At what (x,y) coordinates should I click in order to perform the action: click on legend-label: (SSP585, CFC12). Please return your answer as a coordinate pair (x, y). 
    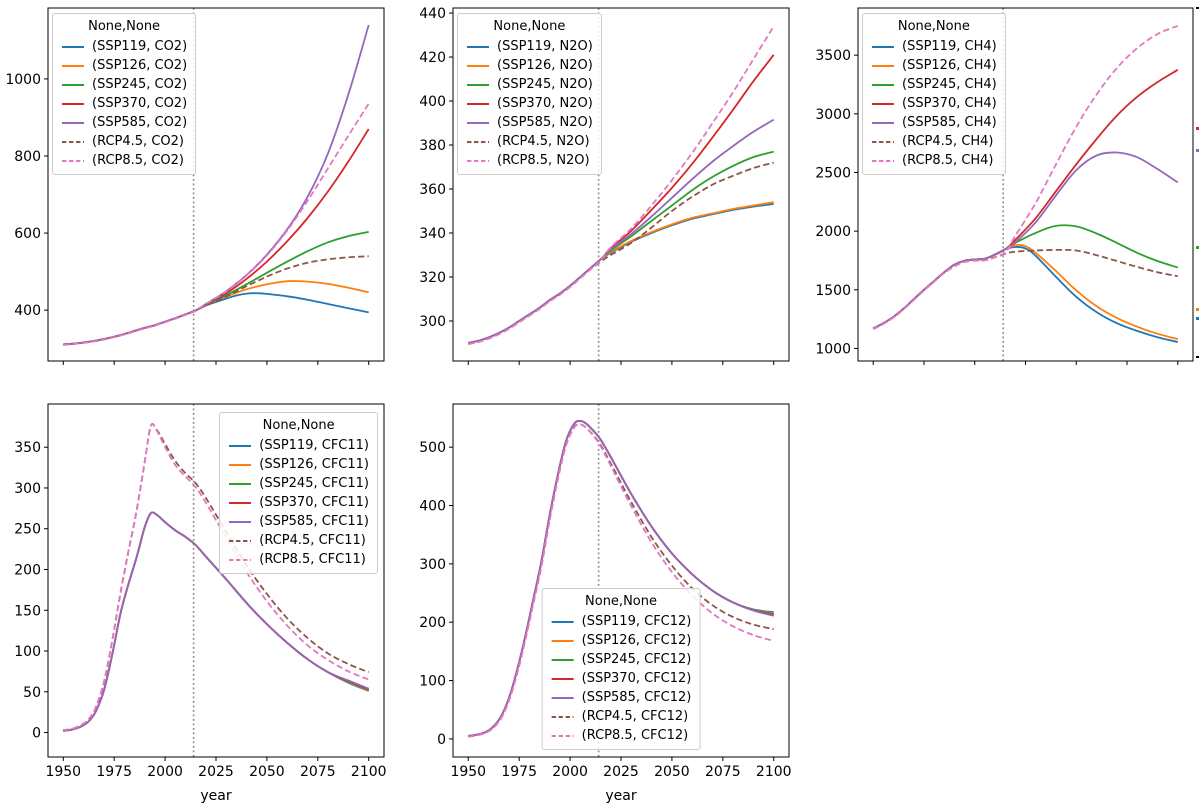
    Looking at the image, I should click on (636, 697).